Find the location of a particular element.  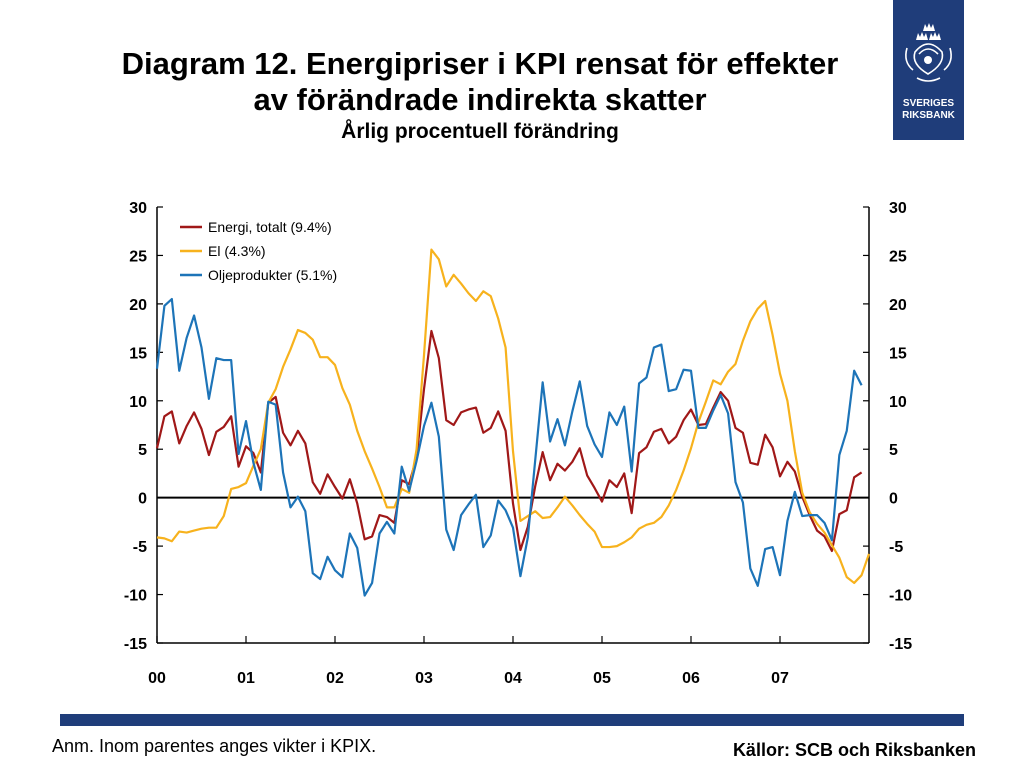

legend-label-2: El (4.3%) is located at coordinates (237, 251).